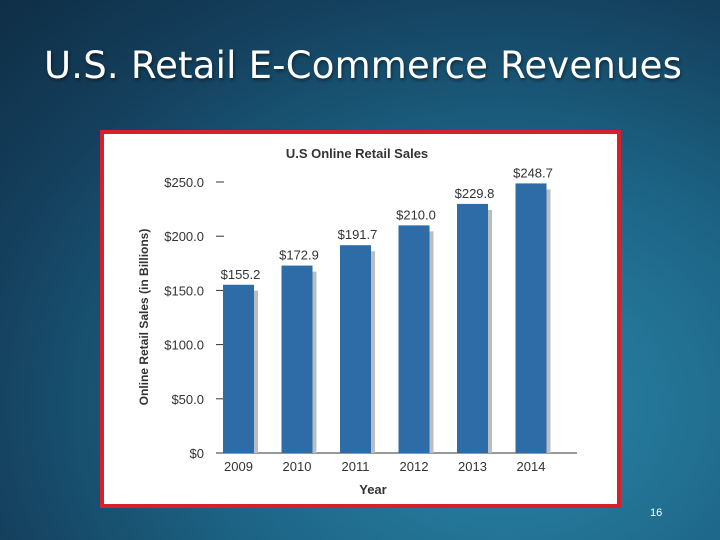  What do you see at coordinates (472, 466) in the screenshot?
I see `x-tick-label: 2013` at bounding box center [472, 466].